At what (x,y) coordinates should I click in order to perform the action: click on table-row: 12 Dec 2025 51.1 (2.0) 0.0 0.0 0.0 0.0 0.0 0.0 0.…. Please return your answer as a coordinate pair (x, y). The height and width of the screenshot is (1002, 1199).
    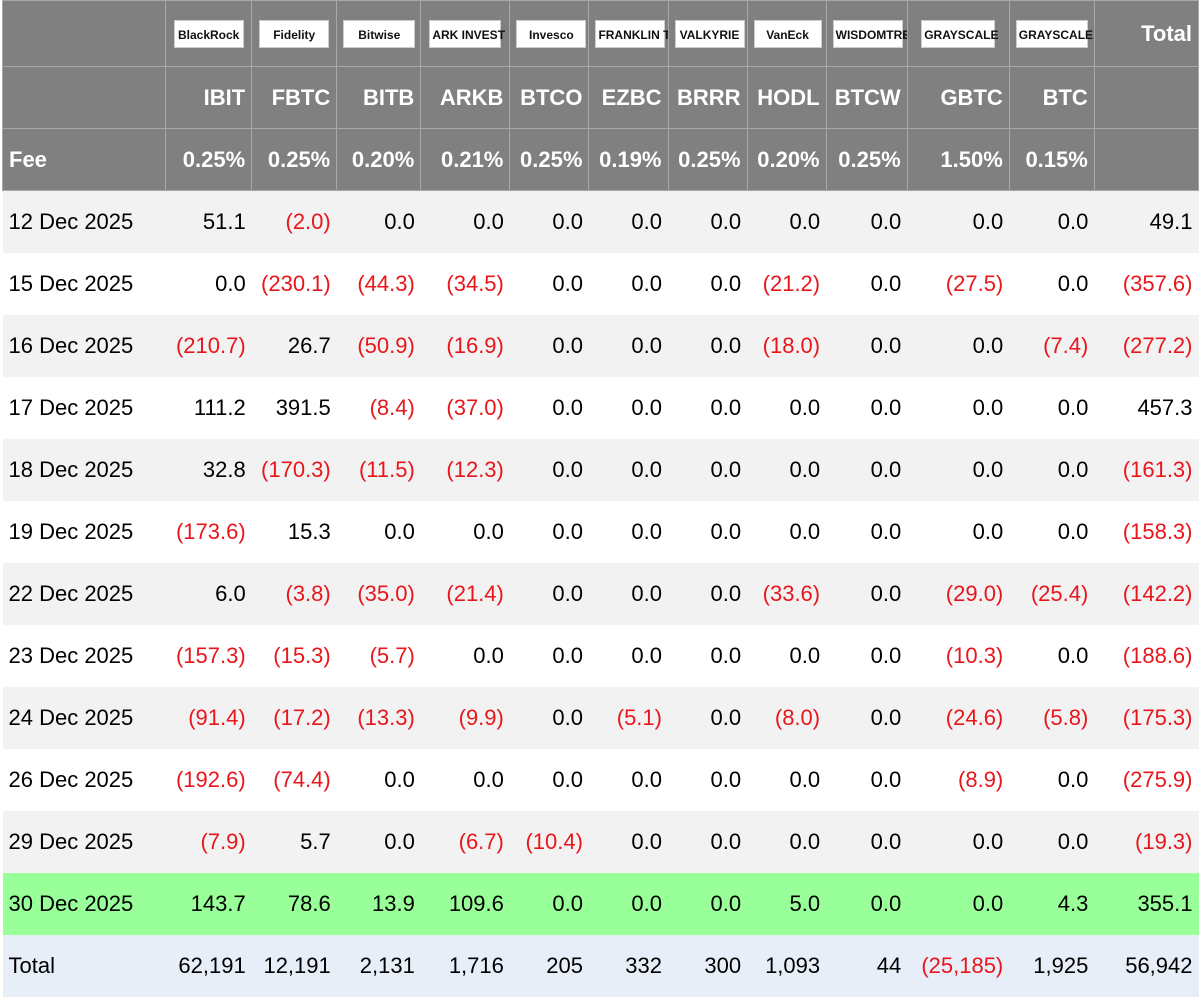
    Looking at the image, I should click on (600, 221).